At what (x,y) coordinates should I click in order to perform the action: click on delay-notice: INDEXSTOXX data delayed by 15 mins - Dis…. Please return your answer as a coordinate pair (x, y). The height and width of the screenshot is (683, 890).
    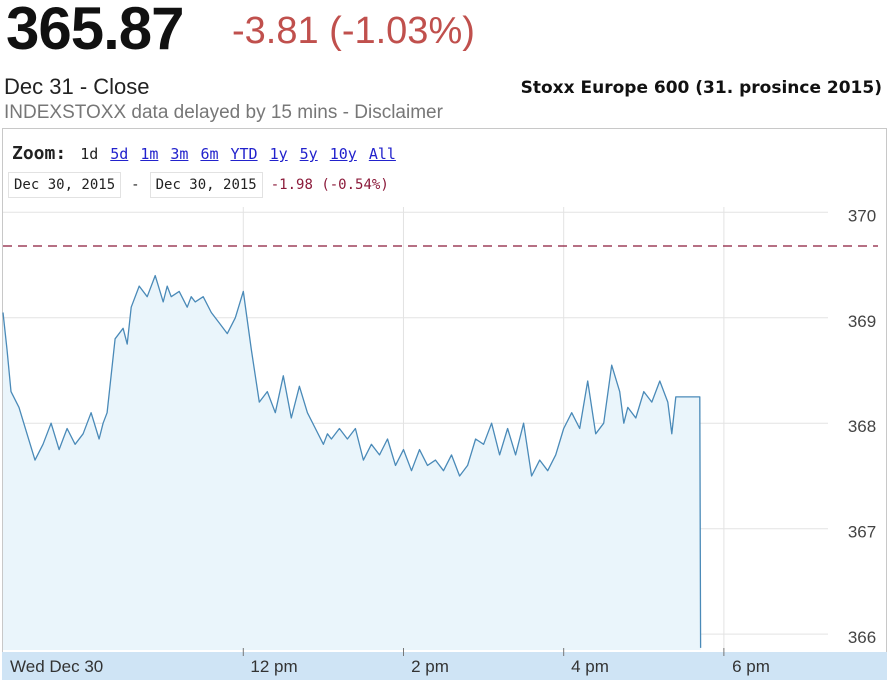
    Looking at the image, I should click on (223, 112).